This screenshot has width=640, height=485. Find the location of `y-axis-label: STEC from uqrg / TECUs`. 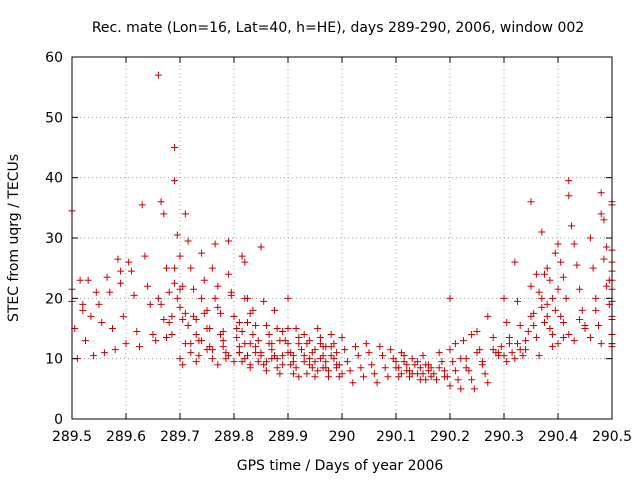

y-axis-label: STEC from uqrg / TECUs is located at coordinates (14, 238).